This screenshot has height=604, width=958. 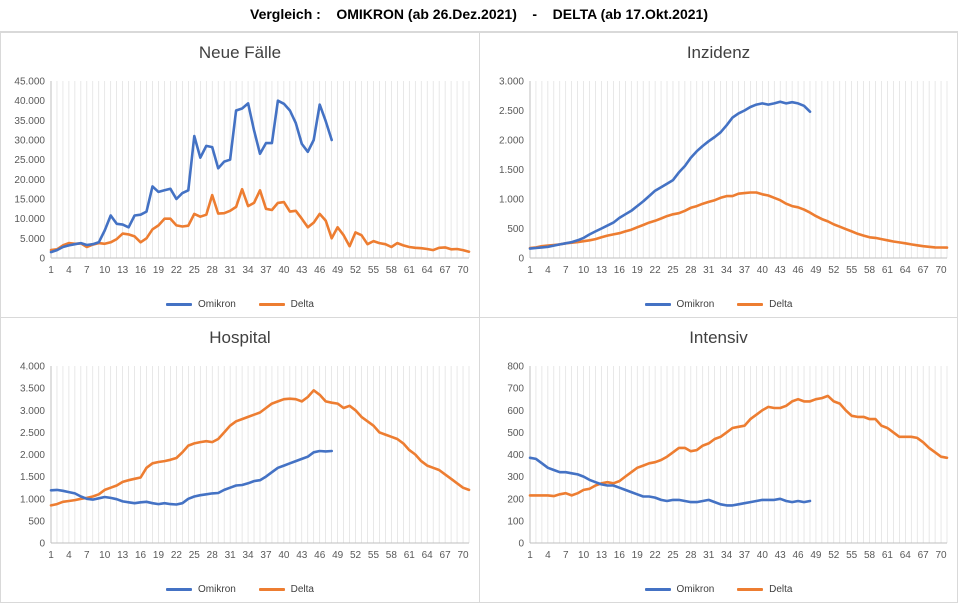 I want to click on chart-title: Hospital, so click(x=240, y=337).